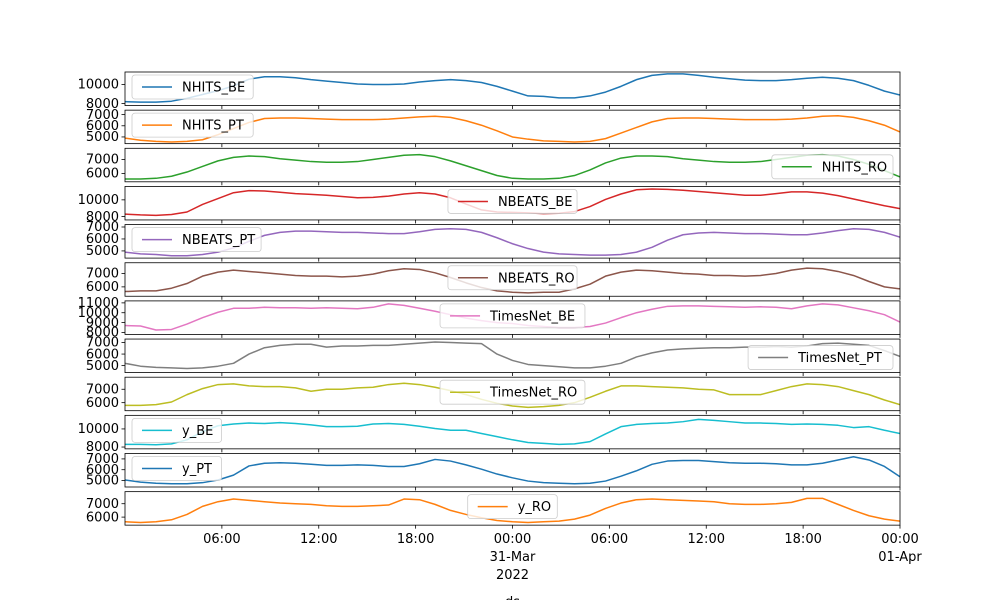 The image size is (1000, 604). What do you see at coordinates (512, 575) in the screenshot?
I see `x-tick-label: 2022` at bounding box center [512, 575].